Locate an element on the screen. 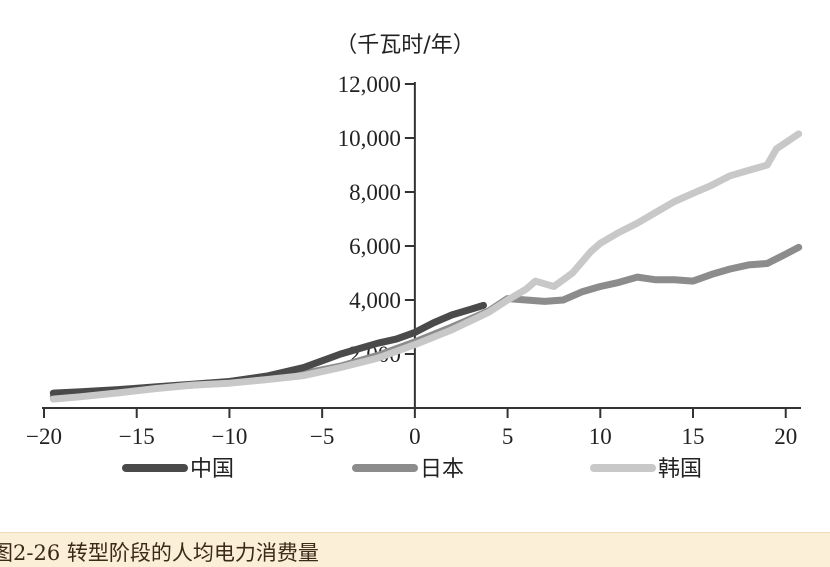  caption-bar: 图2-26 转型阶段的人均电力消费量 is located at coordinates (415, 549).